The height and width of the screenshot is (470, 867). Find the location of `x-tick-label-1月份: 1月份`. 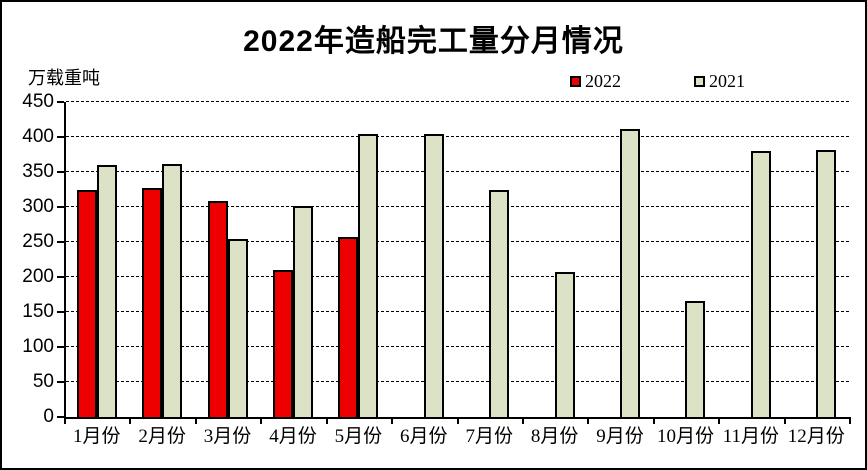

x-tick-label-1月份: 1月份 is located at coordinates (96, 436).